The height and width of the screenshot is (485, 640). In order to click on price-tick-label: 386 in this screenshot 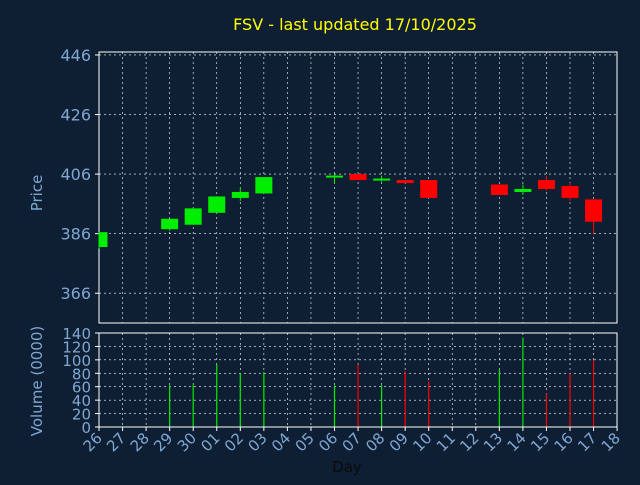, I will do `click(75, 234)`.